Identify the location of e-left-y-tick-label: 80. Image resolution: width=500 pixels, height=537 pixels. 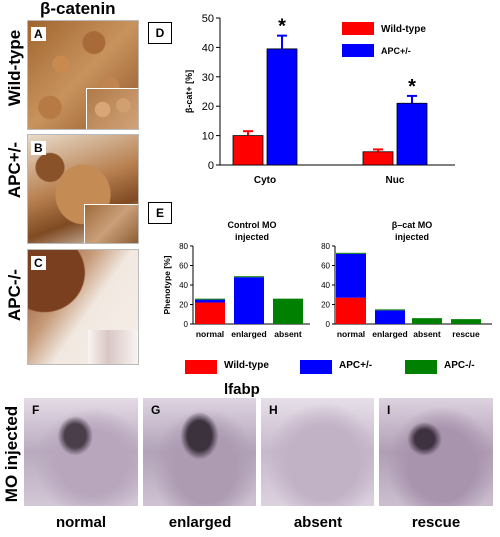
(183, 246).